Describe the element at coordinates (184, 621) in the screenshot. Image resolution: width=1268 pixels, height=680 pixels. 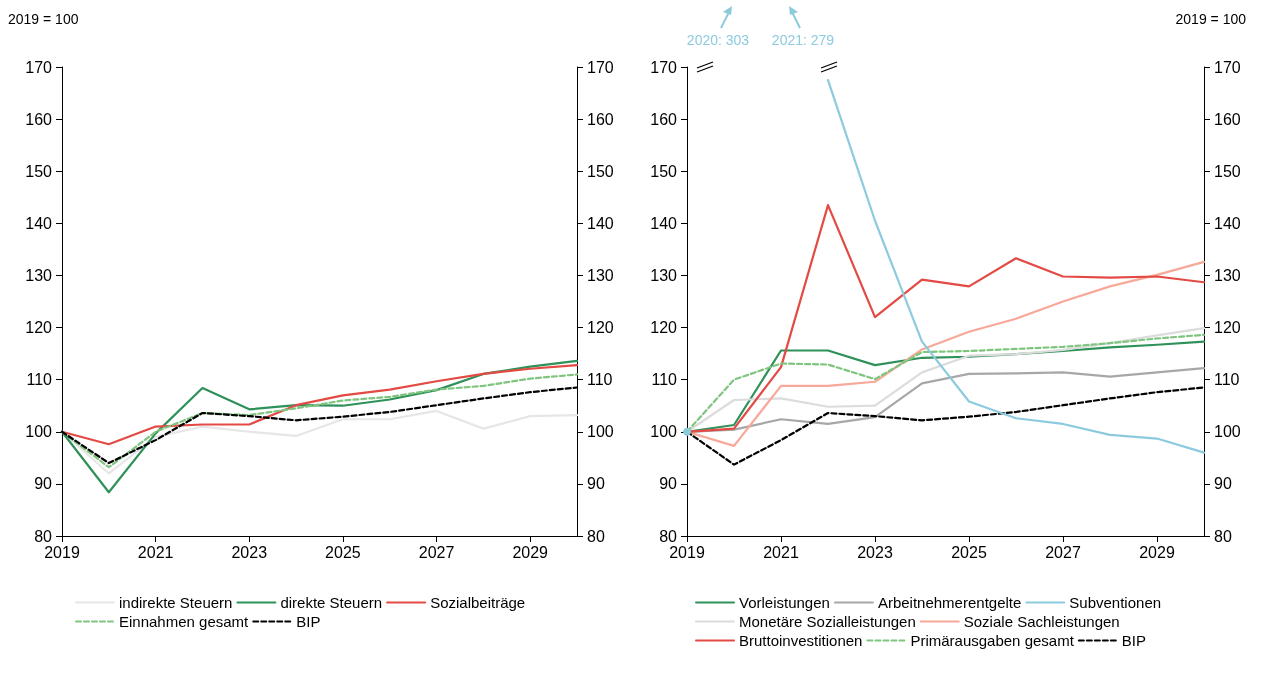
I see `legend-label: Einnahmen gesamt` at that location.